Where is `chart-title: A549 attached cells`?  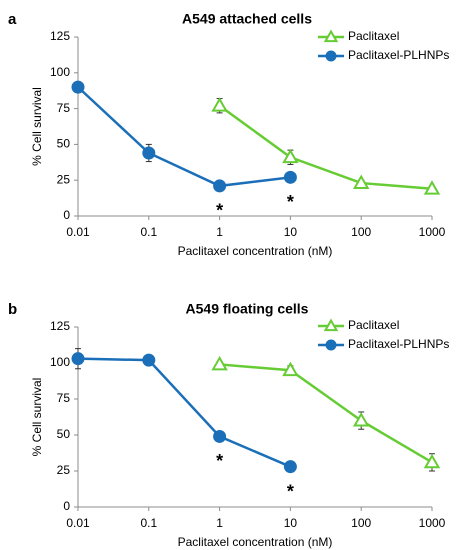 chart-title: A549 attached cells is located at coordinates (247, 19).